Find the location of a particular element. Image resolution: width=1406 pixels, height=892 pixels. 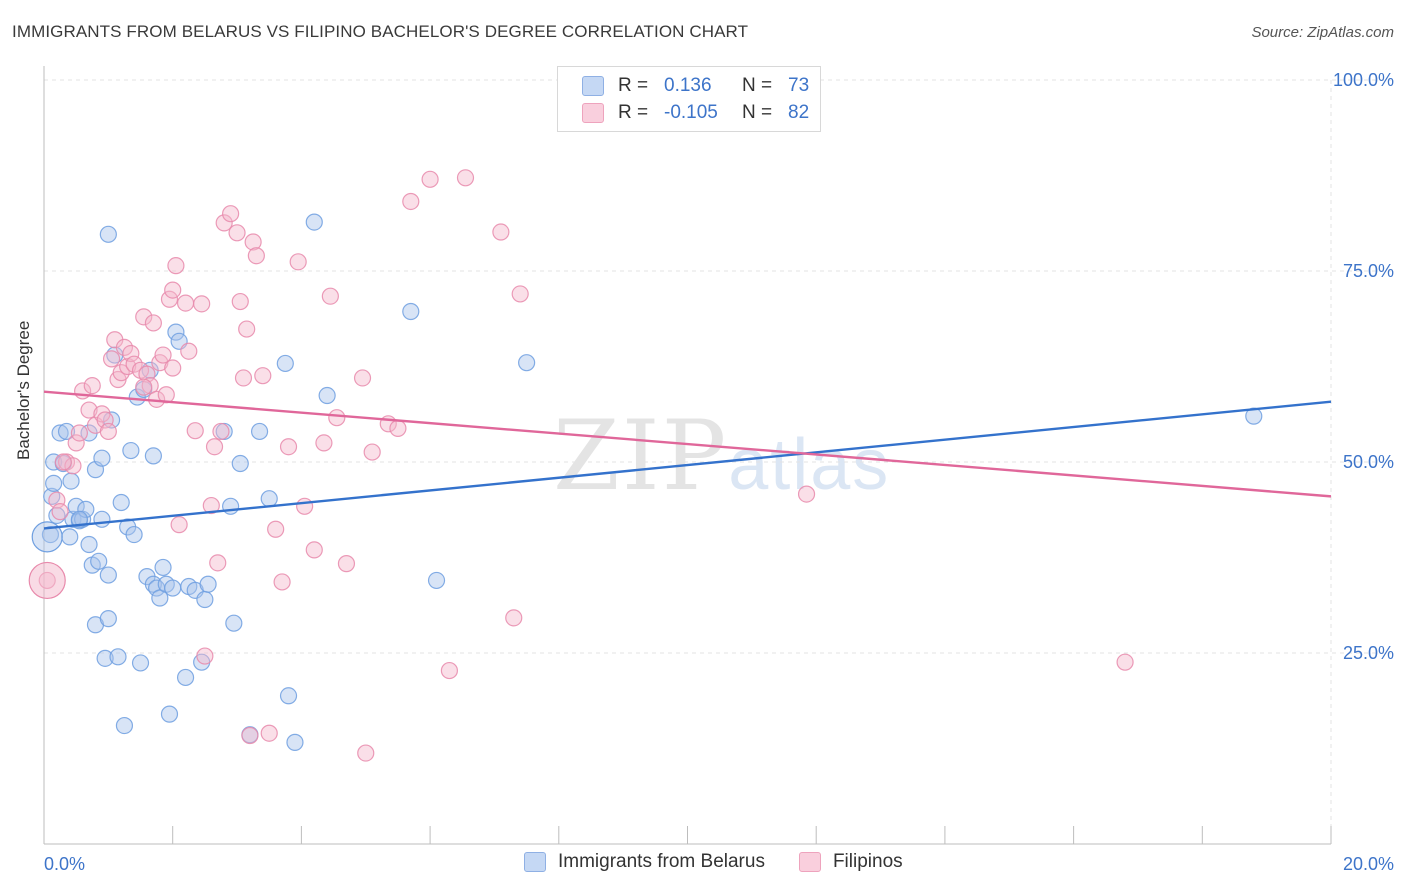

watermark: ZIPatlas is located at coordinates (721, 456).